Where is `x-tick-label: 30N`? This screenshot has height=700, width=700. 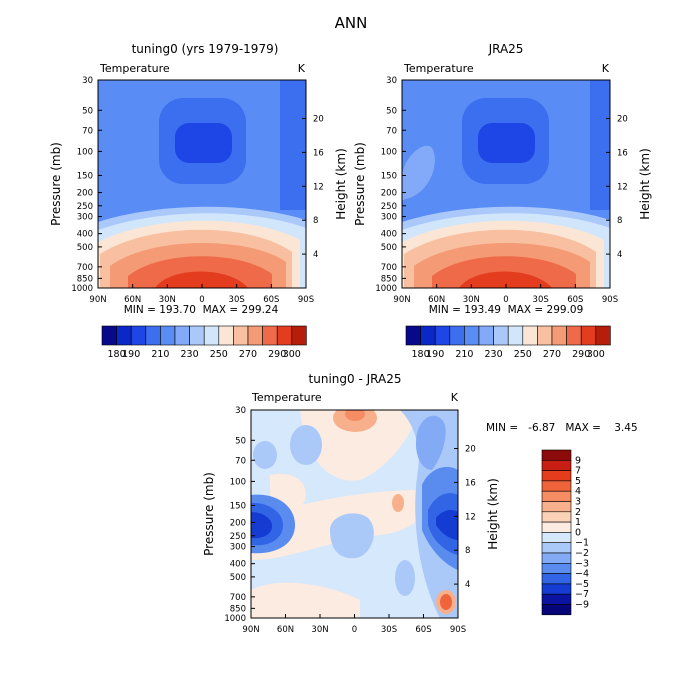 x-tick-label: 30N is located at coordinates (319, 630).